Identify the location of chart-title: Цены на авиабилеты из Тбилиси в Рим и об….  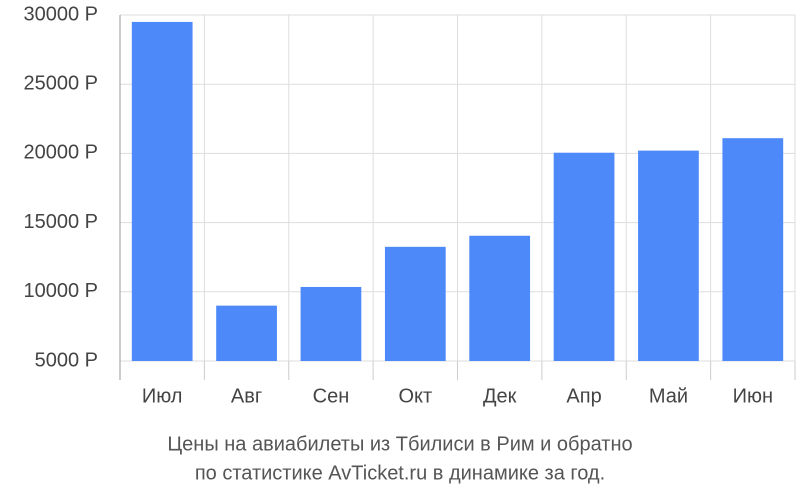
(399, 444).